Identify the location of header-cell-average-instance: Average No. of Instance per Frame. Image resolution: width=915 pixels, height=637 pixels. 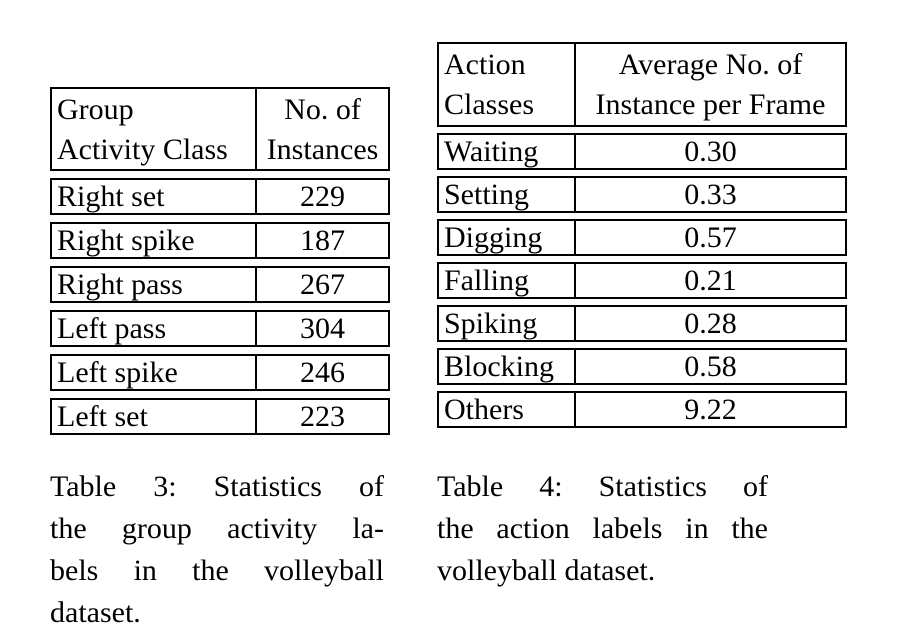
(709, 84).